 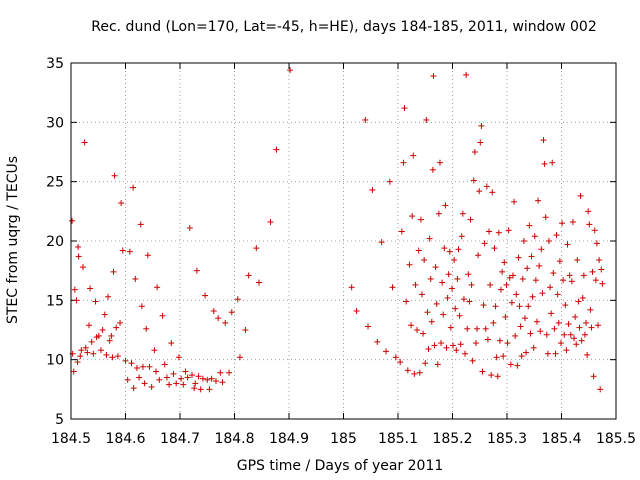 I want to click on x-tick-label: 185.4, so click(x=561, y=439).